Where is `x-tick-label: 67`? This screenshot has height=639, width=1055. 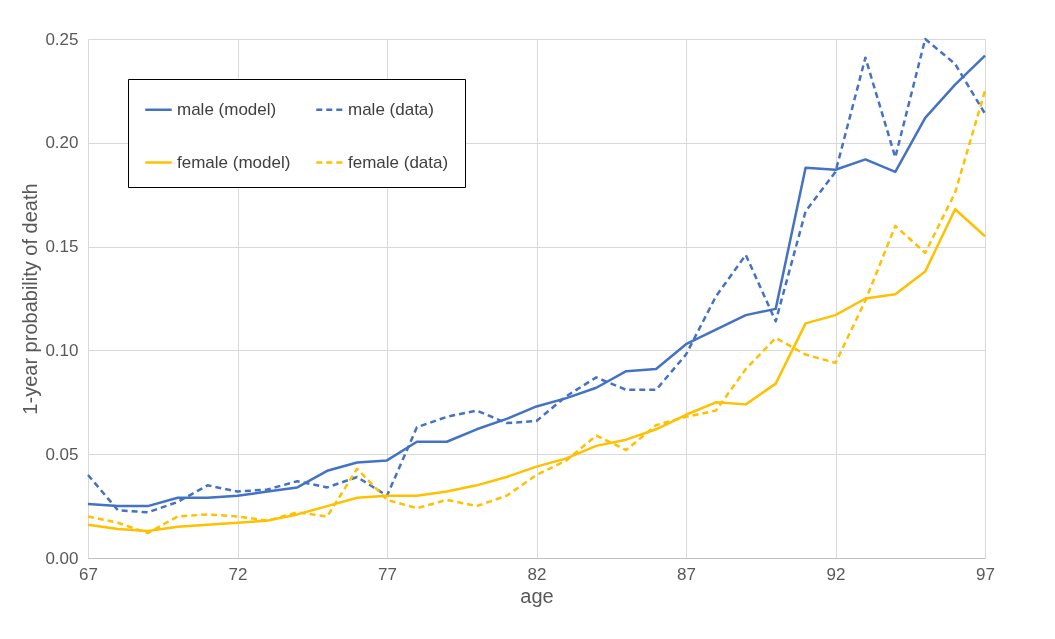
x-tick-label: 67 is located at coordinates (88, 574).